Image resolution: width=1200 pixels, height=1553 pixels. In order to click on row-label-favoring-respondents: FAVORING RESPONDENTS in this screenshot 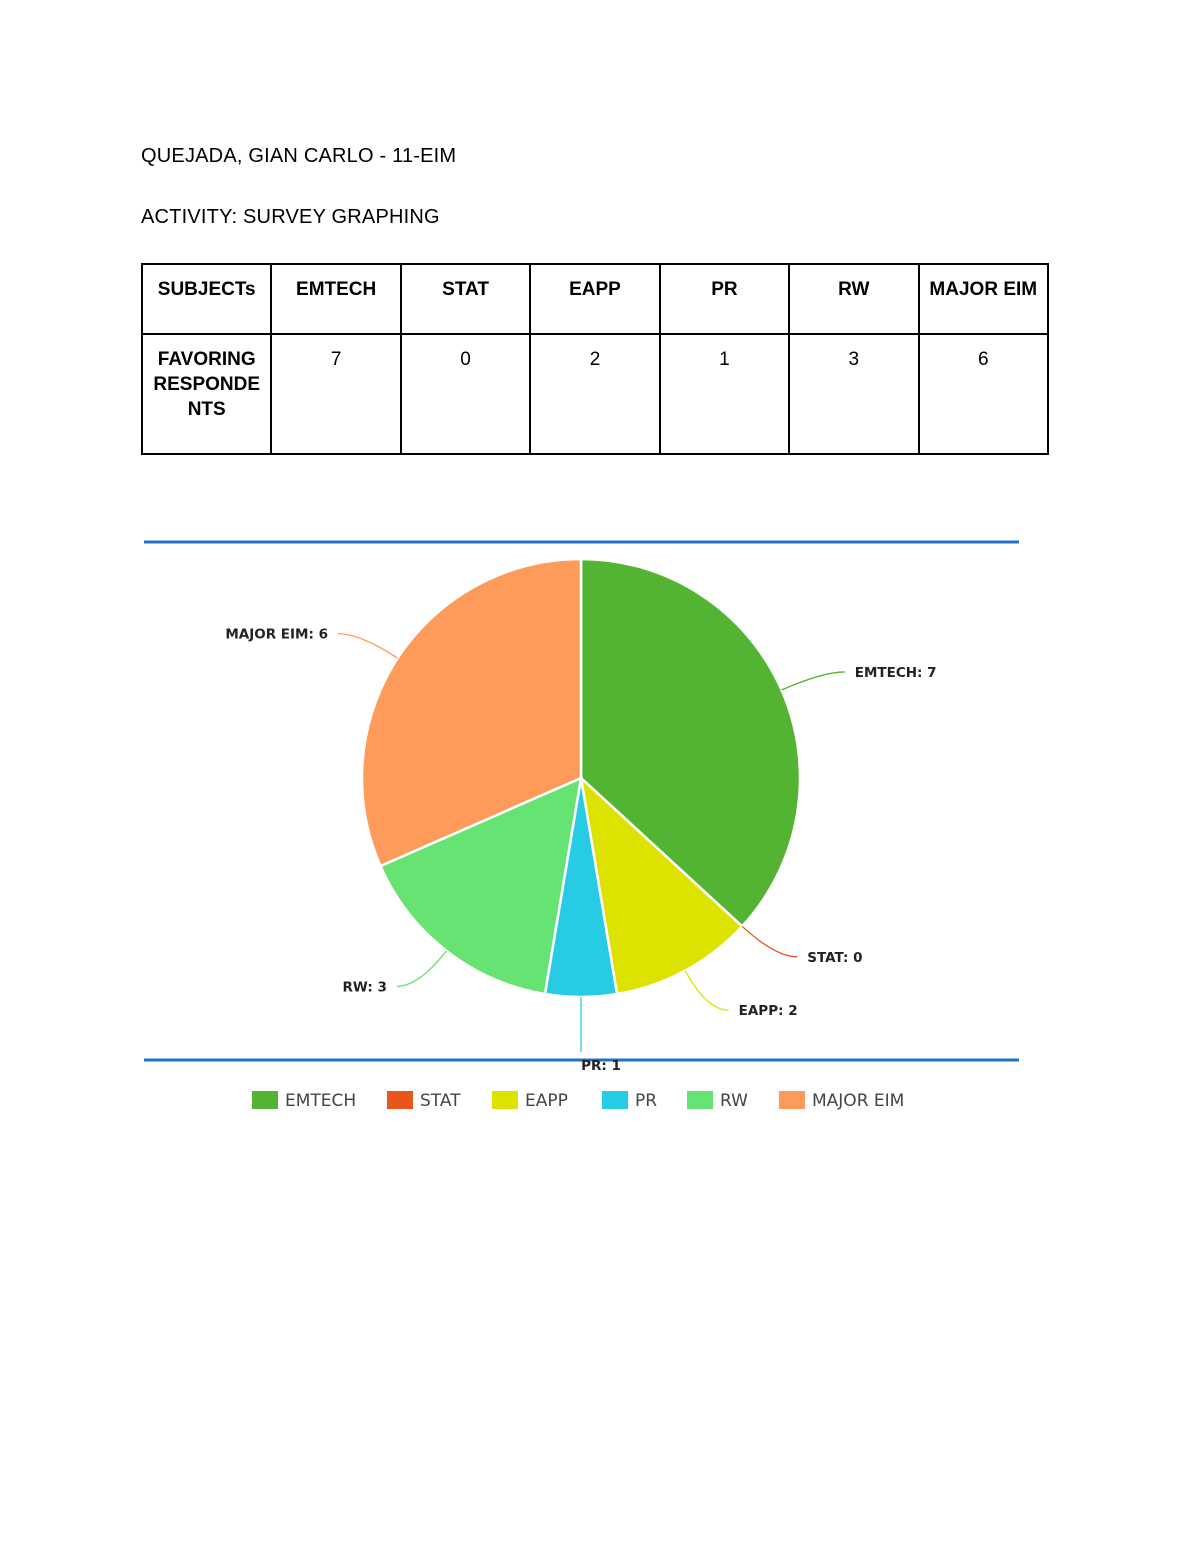, I will do `click(206, 394)`.